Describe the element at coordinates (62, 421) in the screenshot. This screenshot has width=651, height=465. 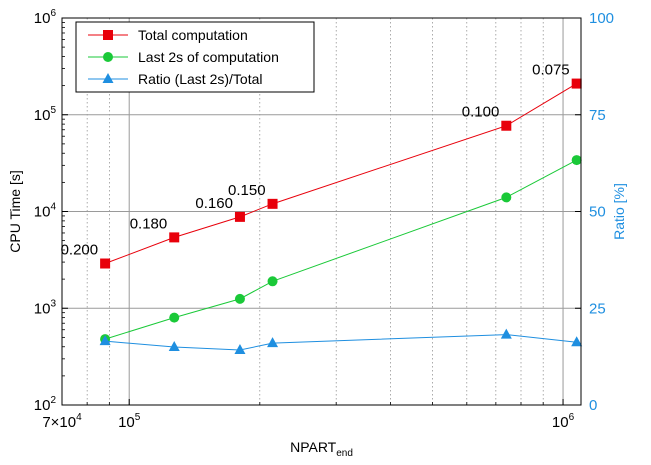
I see `x-tick-label: 7×10⁴` at that location.